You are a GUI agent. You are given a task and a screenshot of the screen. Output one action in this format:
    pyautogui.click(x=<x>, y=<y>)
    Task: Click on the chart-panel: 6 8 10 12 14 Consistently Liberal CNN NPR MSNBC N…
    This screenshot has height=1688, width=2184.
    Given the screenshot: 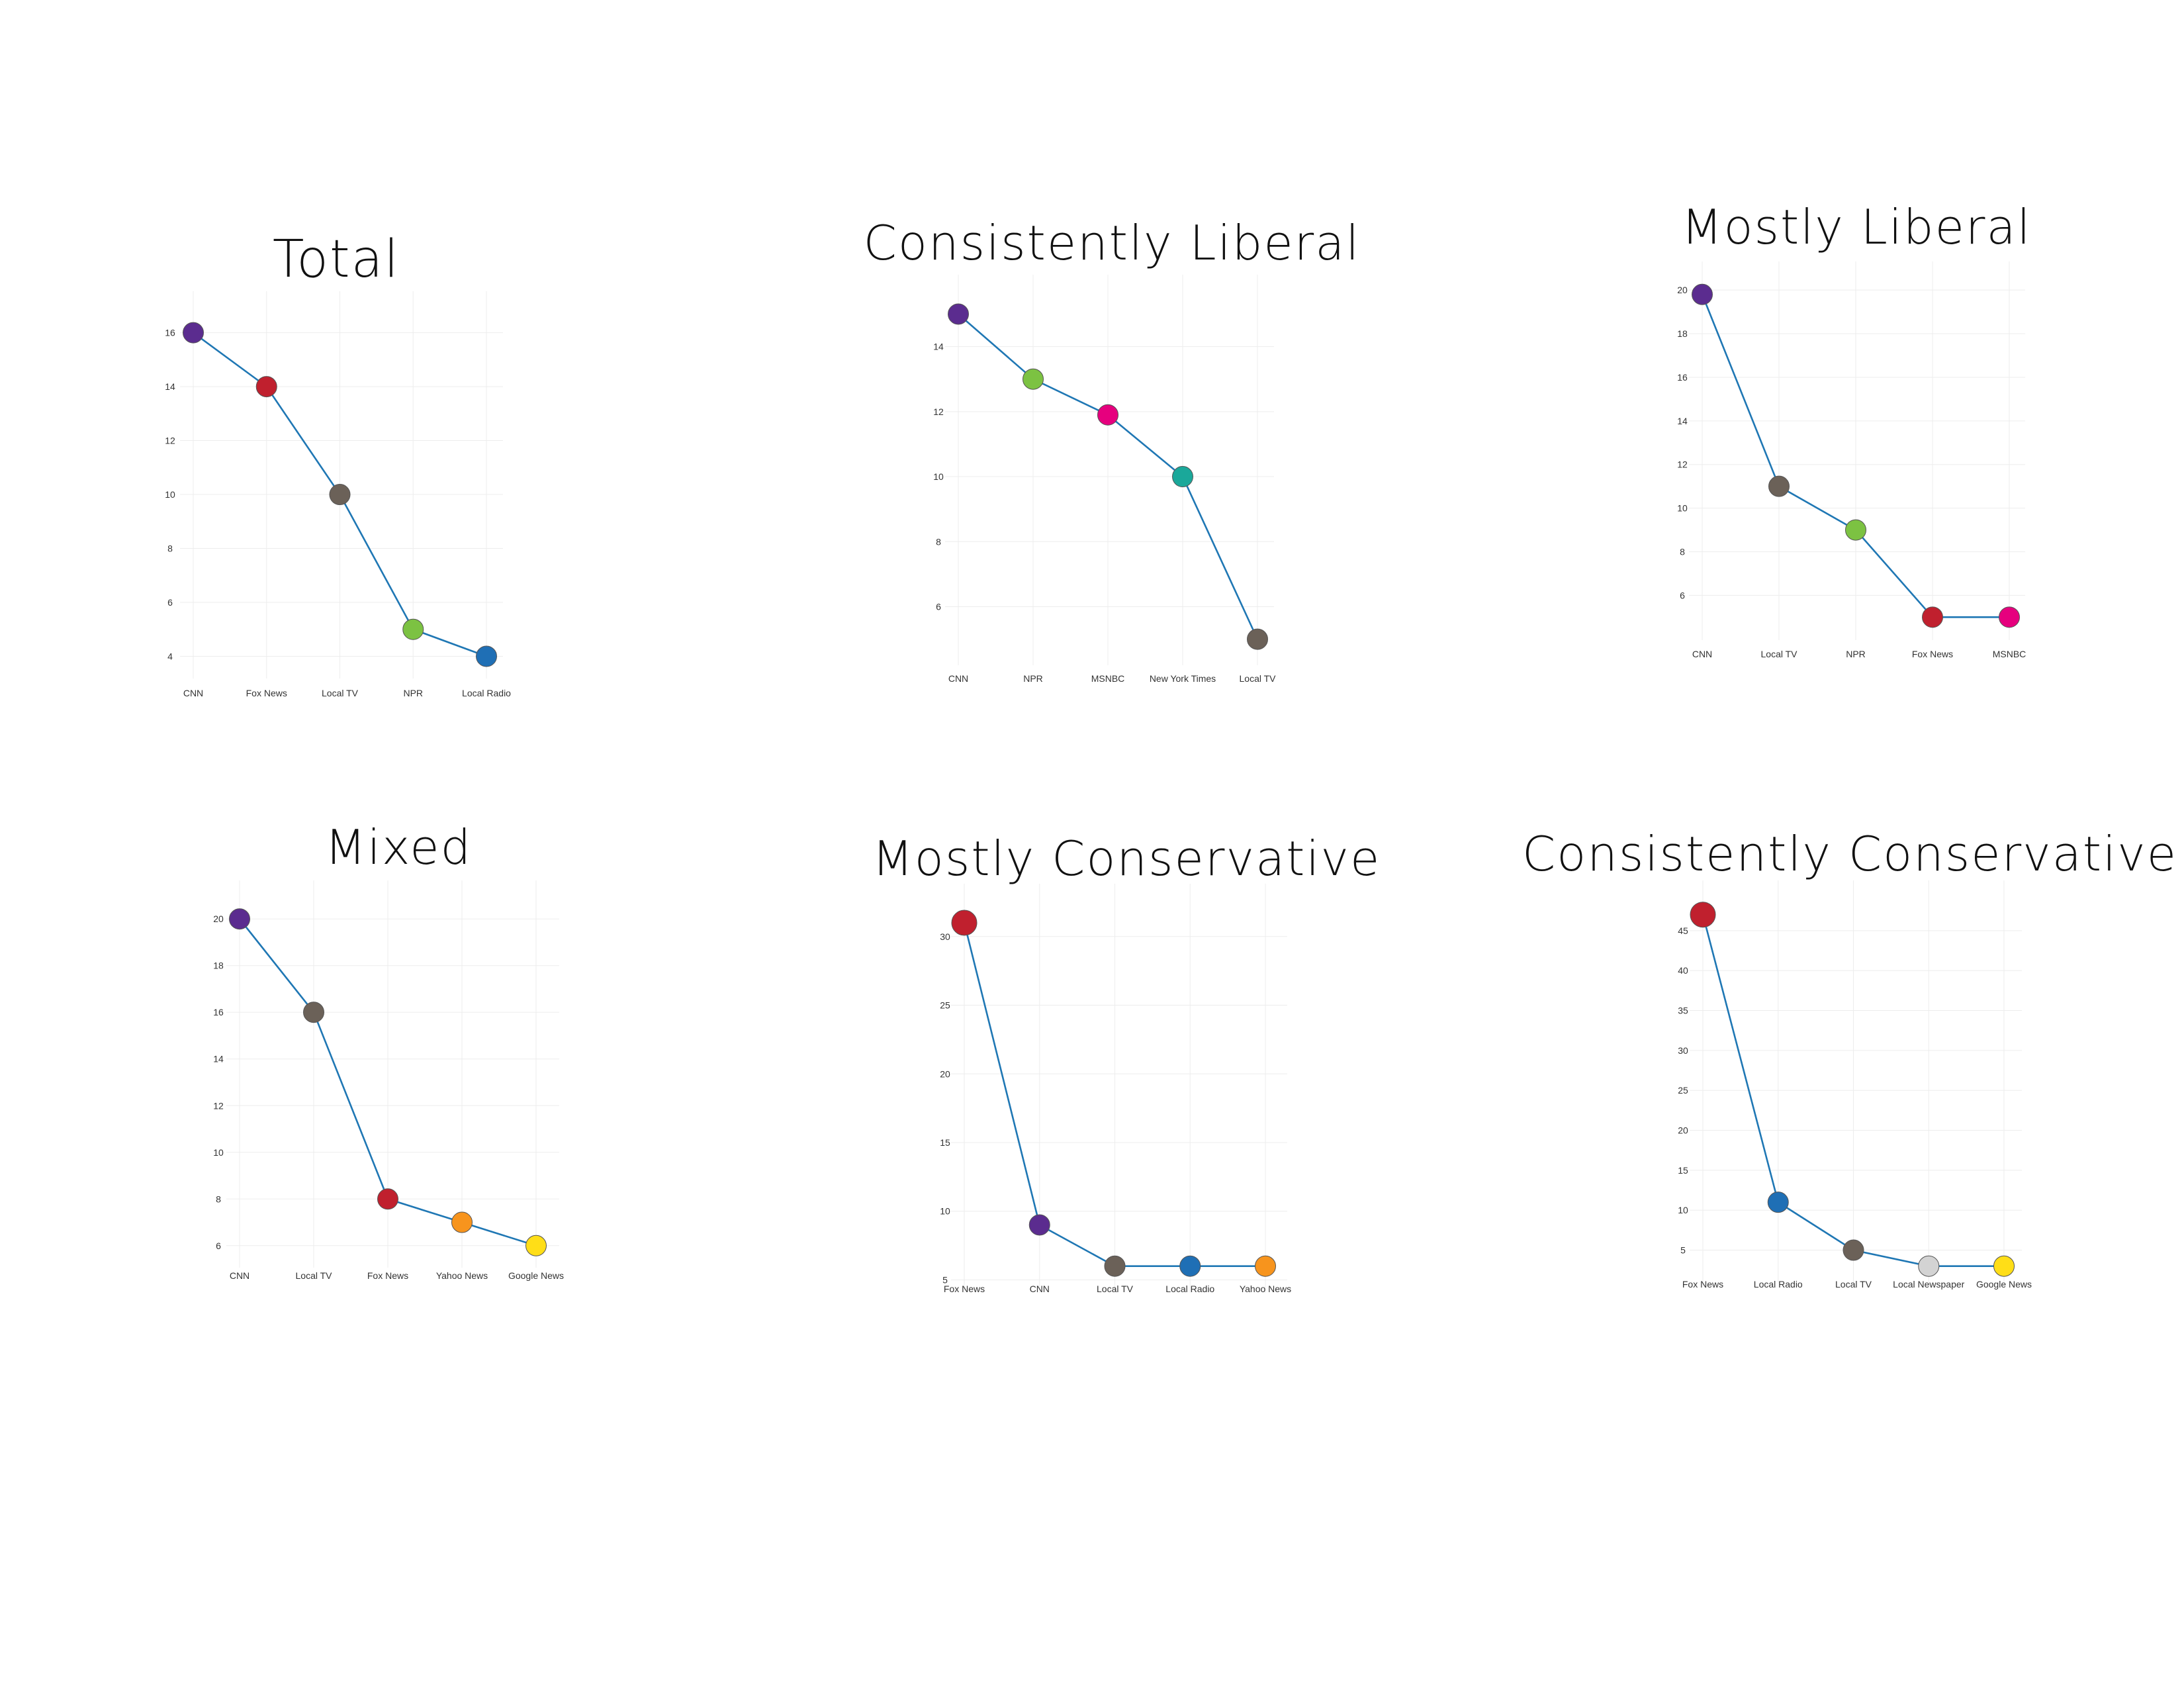 What is the action you would take?
    pyautogui.click(x=1112, y=449)
    